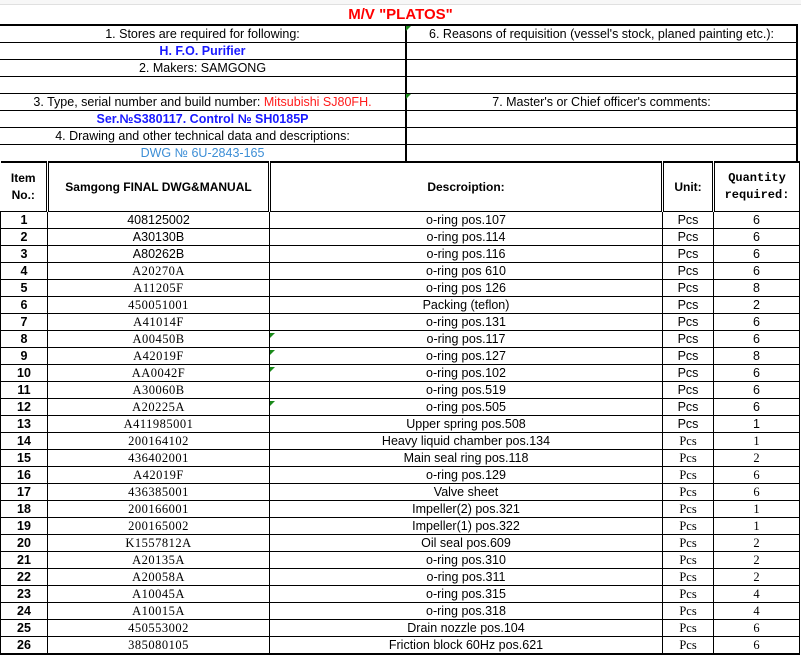  What do you see at coordinates (24, 186) in the screenshot?
I see `header-item-no: Item No.:` at bounding box center [24, 186].